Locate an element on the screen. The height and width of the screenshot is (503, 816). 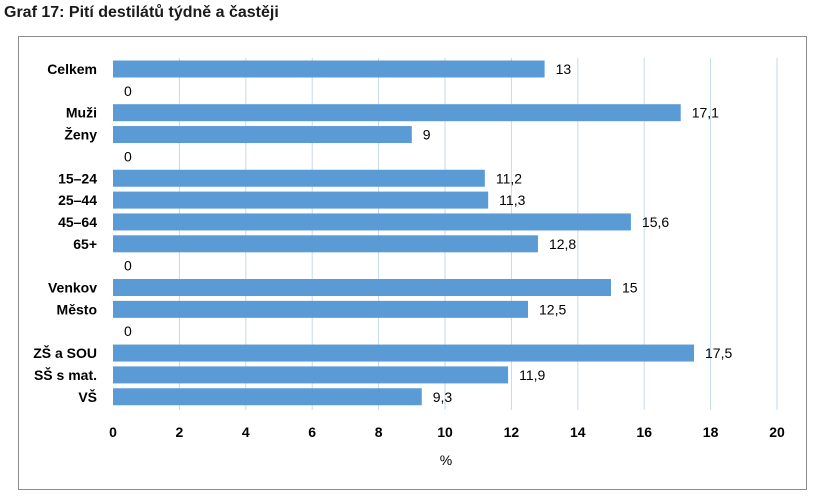
value-label: 9 is located at coordinates (427, 135).